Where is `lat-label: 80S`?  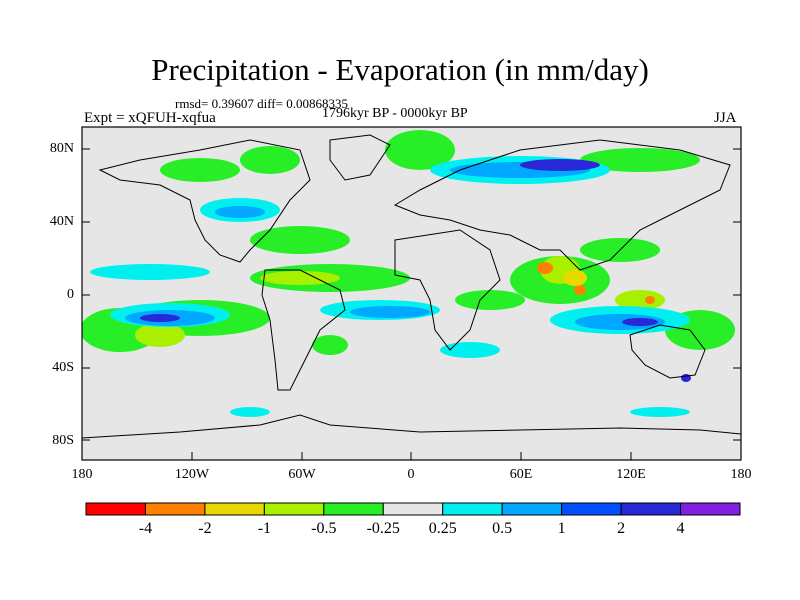
lat-label: 80S is located at coordinates (63, 440).